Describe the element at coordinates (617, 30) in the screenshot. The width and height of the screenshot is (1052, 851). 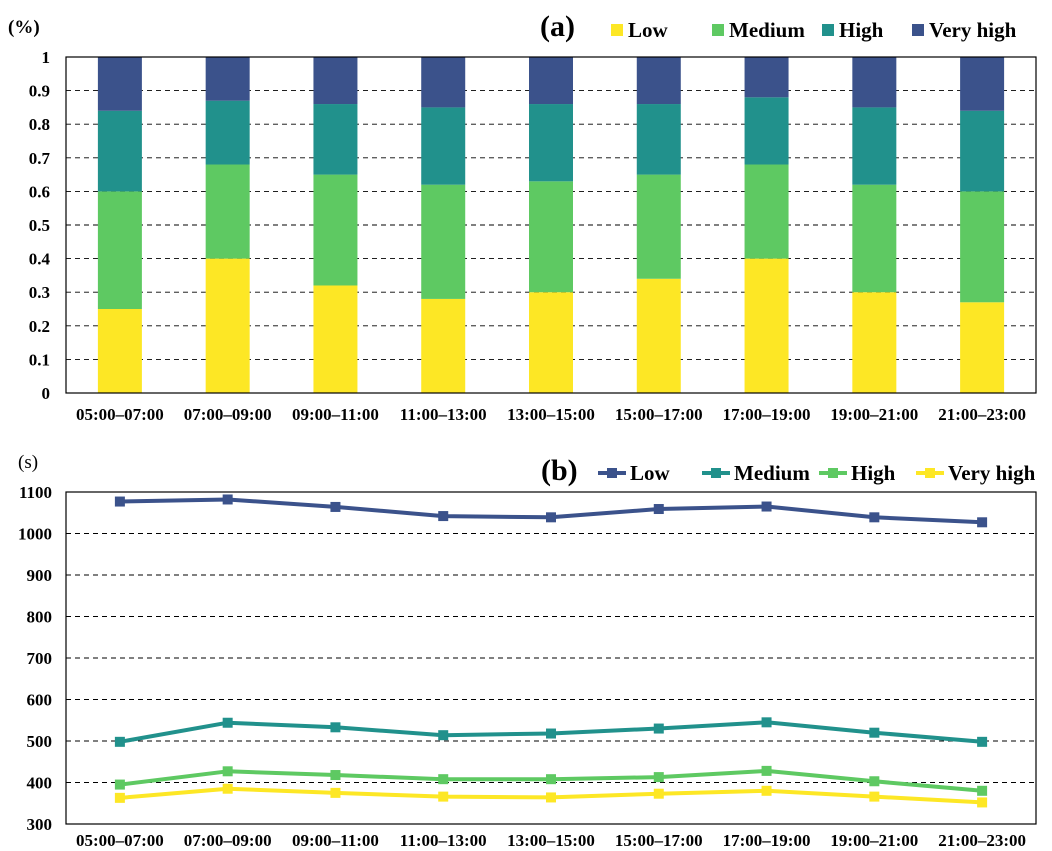
I see `legend-swatch-low` at that location.